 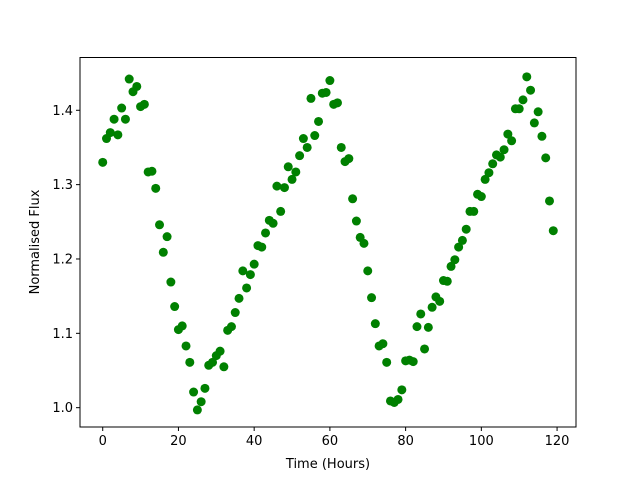 What do you see at coordinates (35, 241) in the screenshot?
I see `y-axis-label: Normalised Flux` at bounding box center [35, 241].